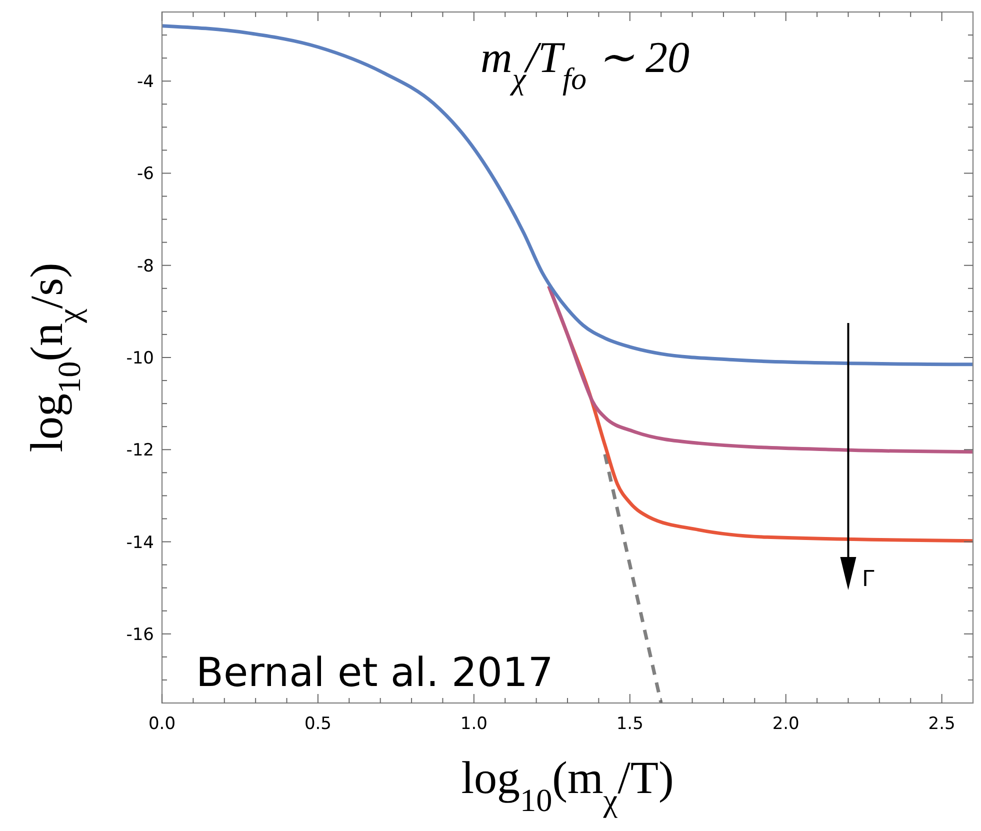 This screenshot has height=831, width=981. Describe the element at coordinates (630, 724) in the screenshot. I see `x-tick-label: 1.5` at that location.